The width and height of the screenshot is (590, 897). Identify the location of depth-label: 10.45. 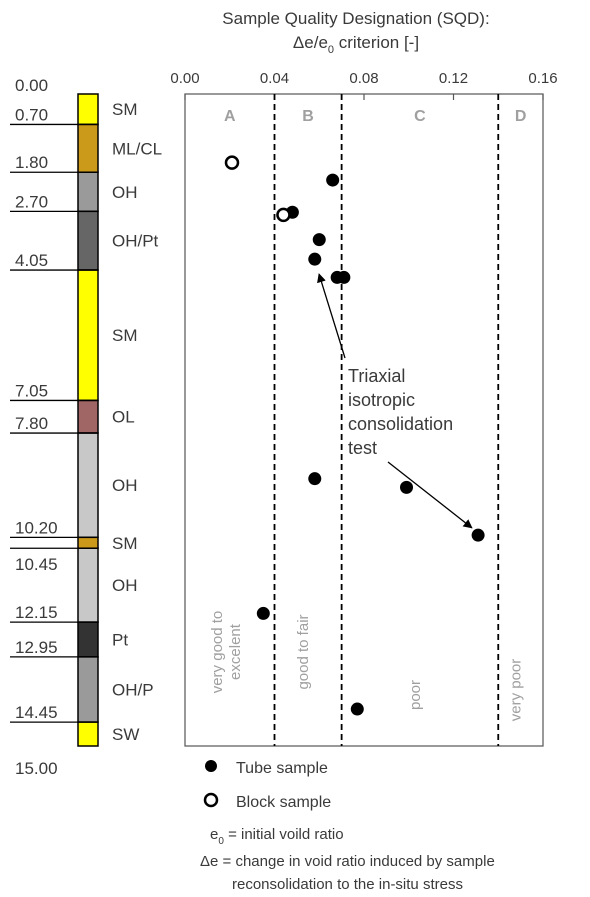
(36, 564).